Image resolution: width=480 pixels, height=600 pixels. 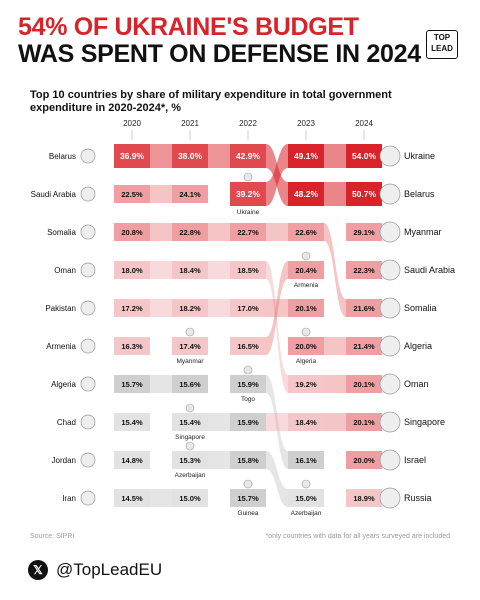 I want to click on cell-azerbaijan-2023, so click(x=306, y=498).